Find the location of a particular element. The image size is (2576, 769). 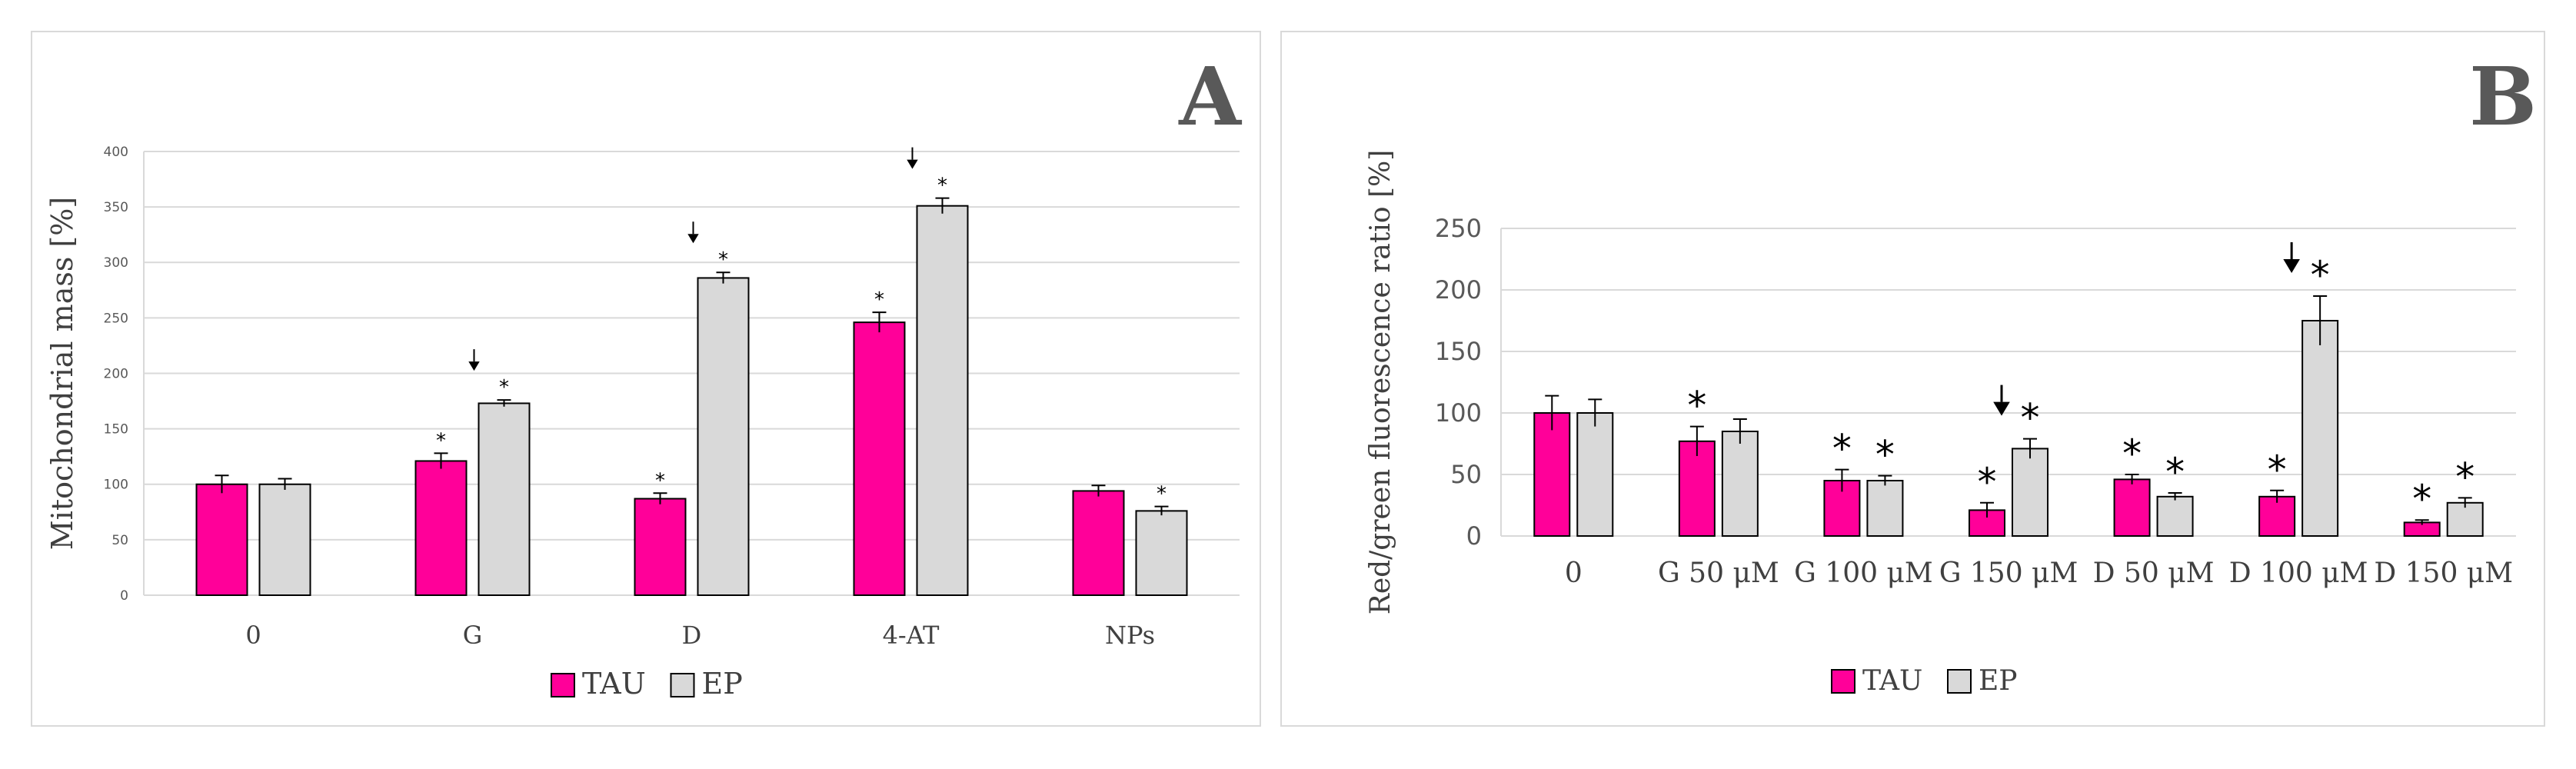

x-category-label: D 50 μM is located at coordinates (2154, 573).